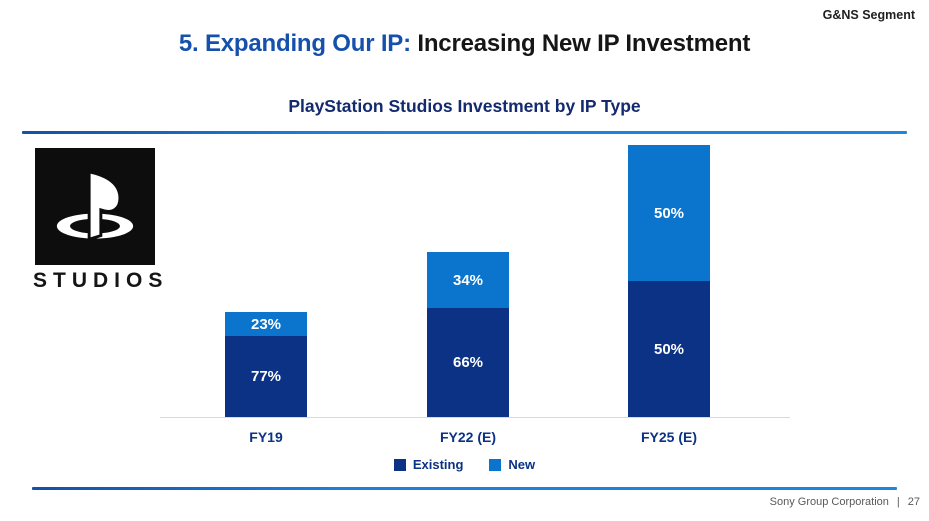 This screenshot has height=521, width=929. I want to click on bar-segment-existing: 50%, so click(669, 349).